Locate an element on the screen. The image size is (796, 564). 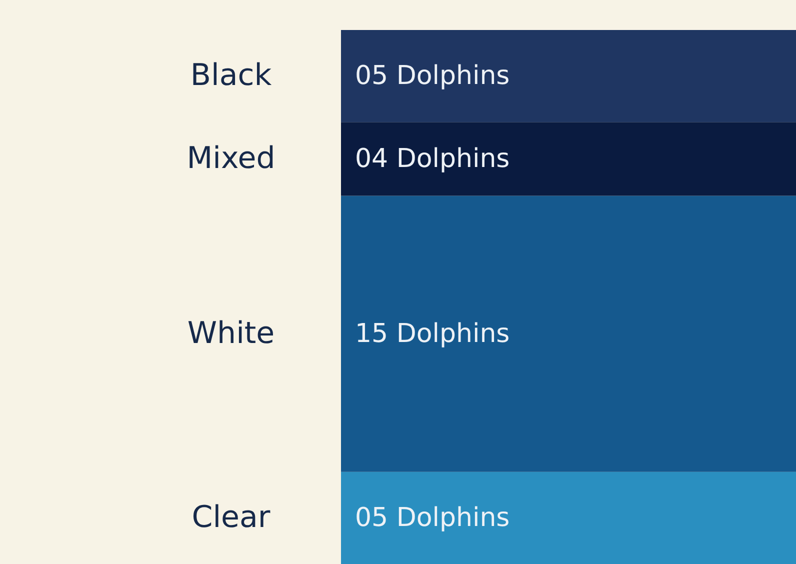
text: Mixed is located at coordinates (231, 158).